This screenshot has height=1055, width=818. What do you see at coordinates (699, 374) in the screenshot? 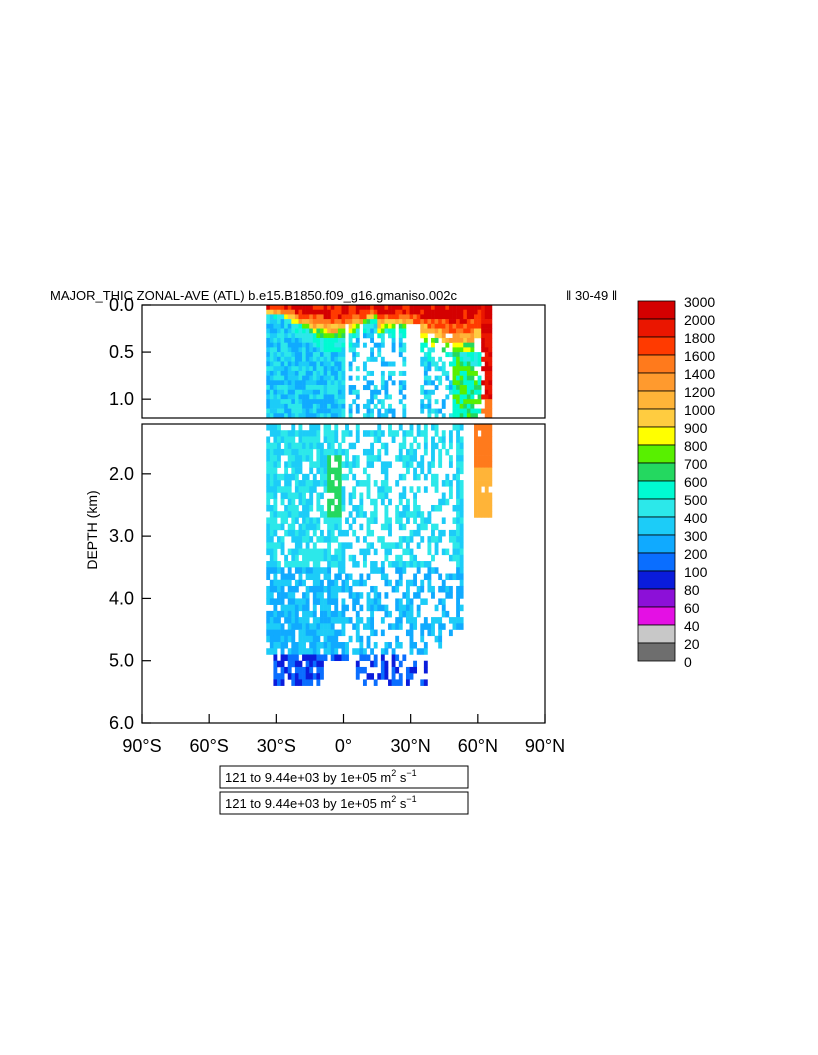
I see `colorbar-label: 1400` at bounding box center [699, 374].